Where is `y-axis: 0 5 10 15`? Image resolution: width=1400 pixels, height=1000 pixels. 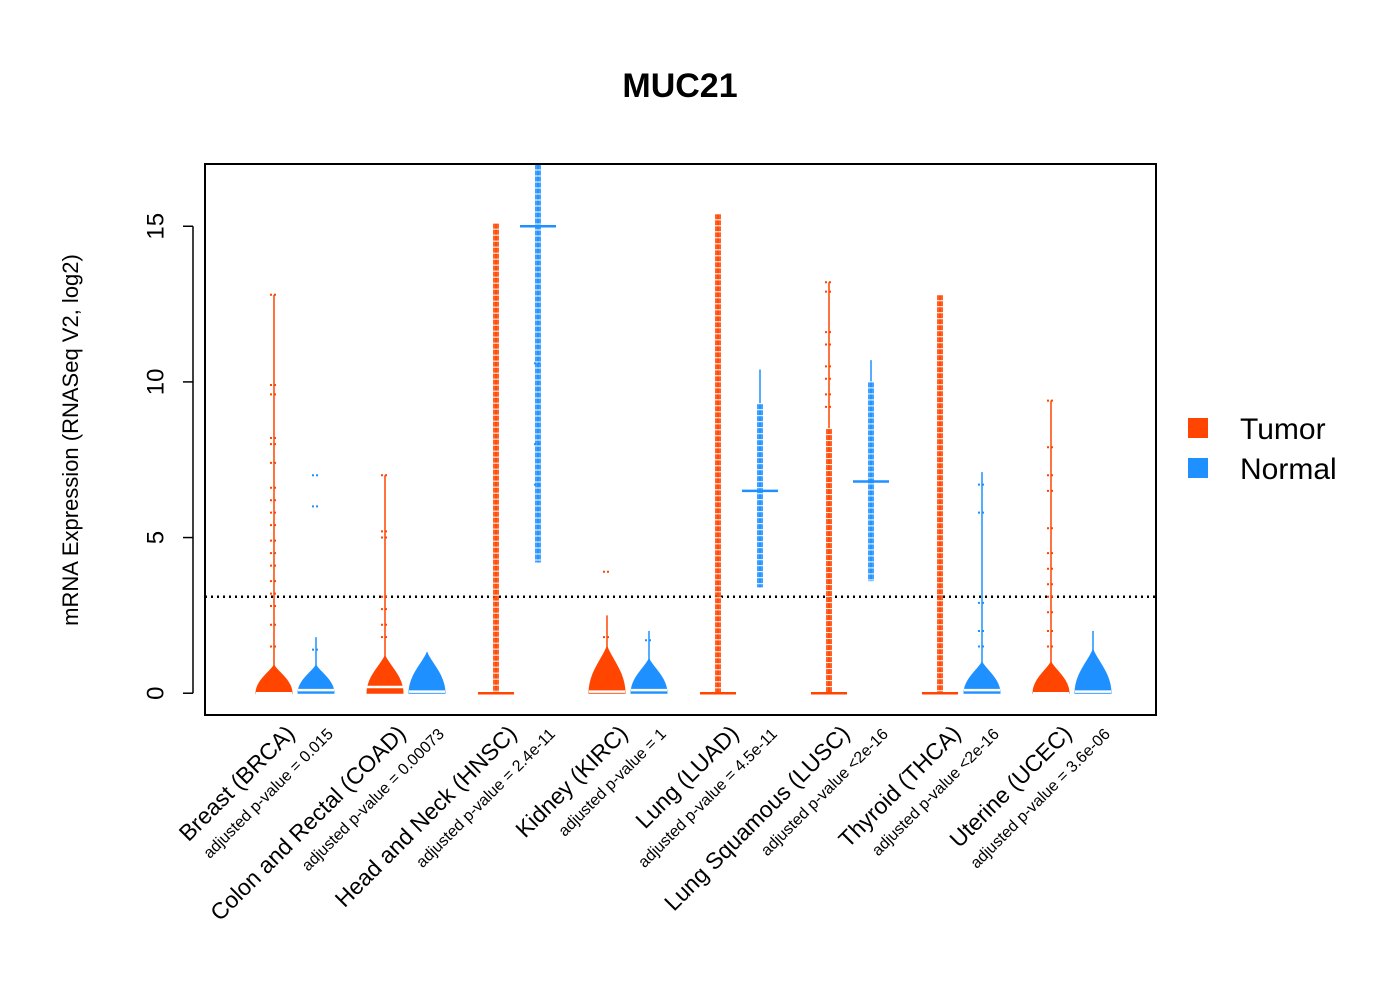 y-axis: 0 5 10 15 is located at coordinates (168, 456).